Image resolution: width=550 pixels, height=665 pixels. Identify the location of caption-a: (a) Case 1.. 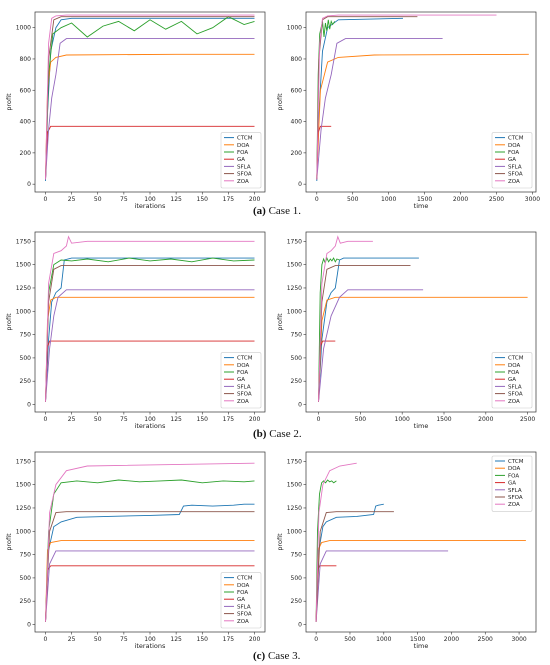
(277, 211).